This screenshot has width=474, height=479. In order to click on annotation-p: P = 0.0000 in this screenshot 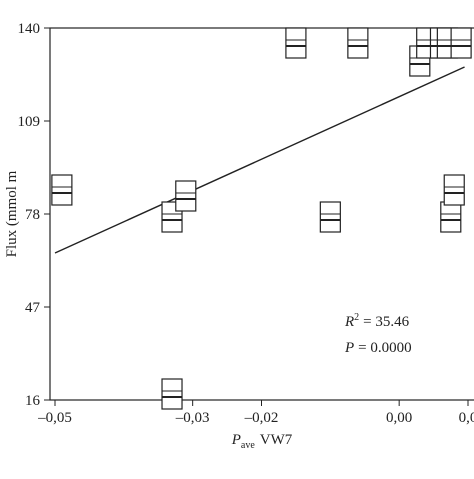, I will do `click(378, 348)`.